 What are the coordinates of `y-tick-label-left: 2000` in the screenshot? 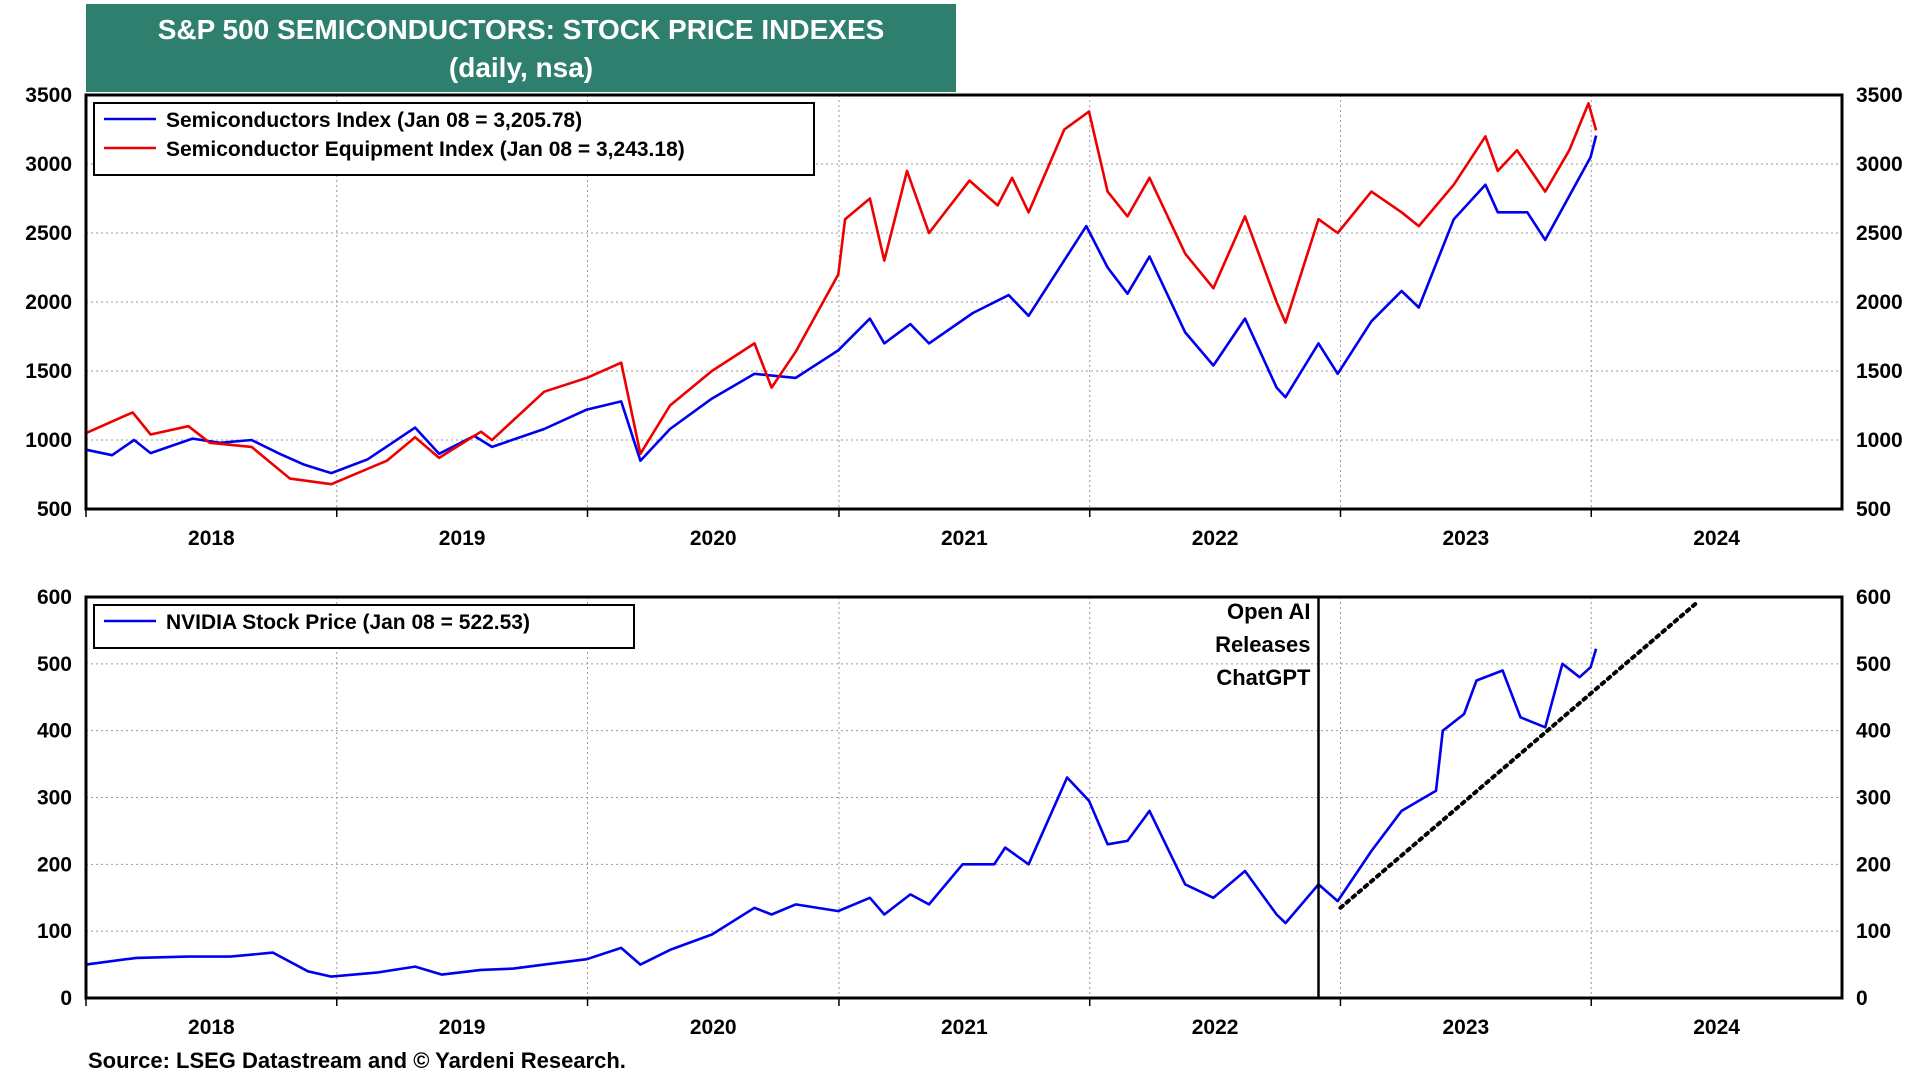 It's located at (48, 302).